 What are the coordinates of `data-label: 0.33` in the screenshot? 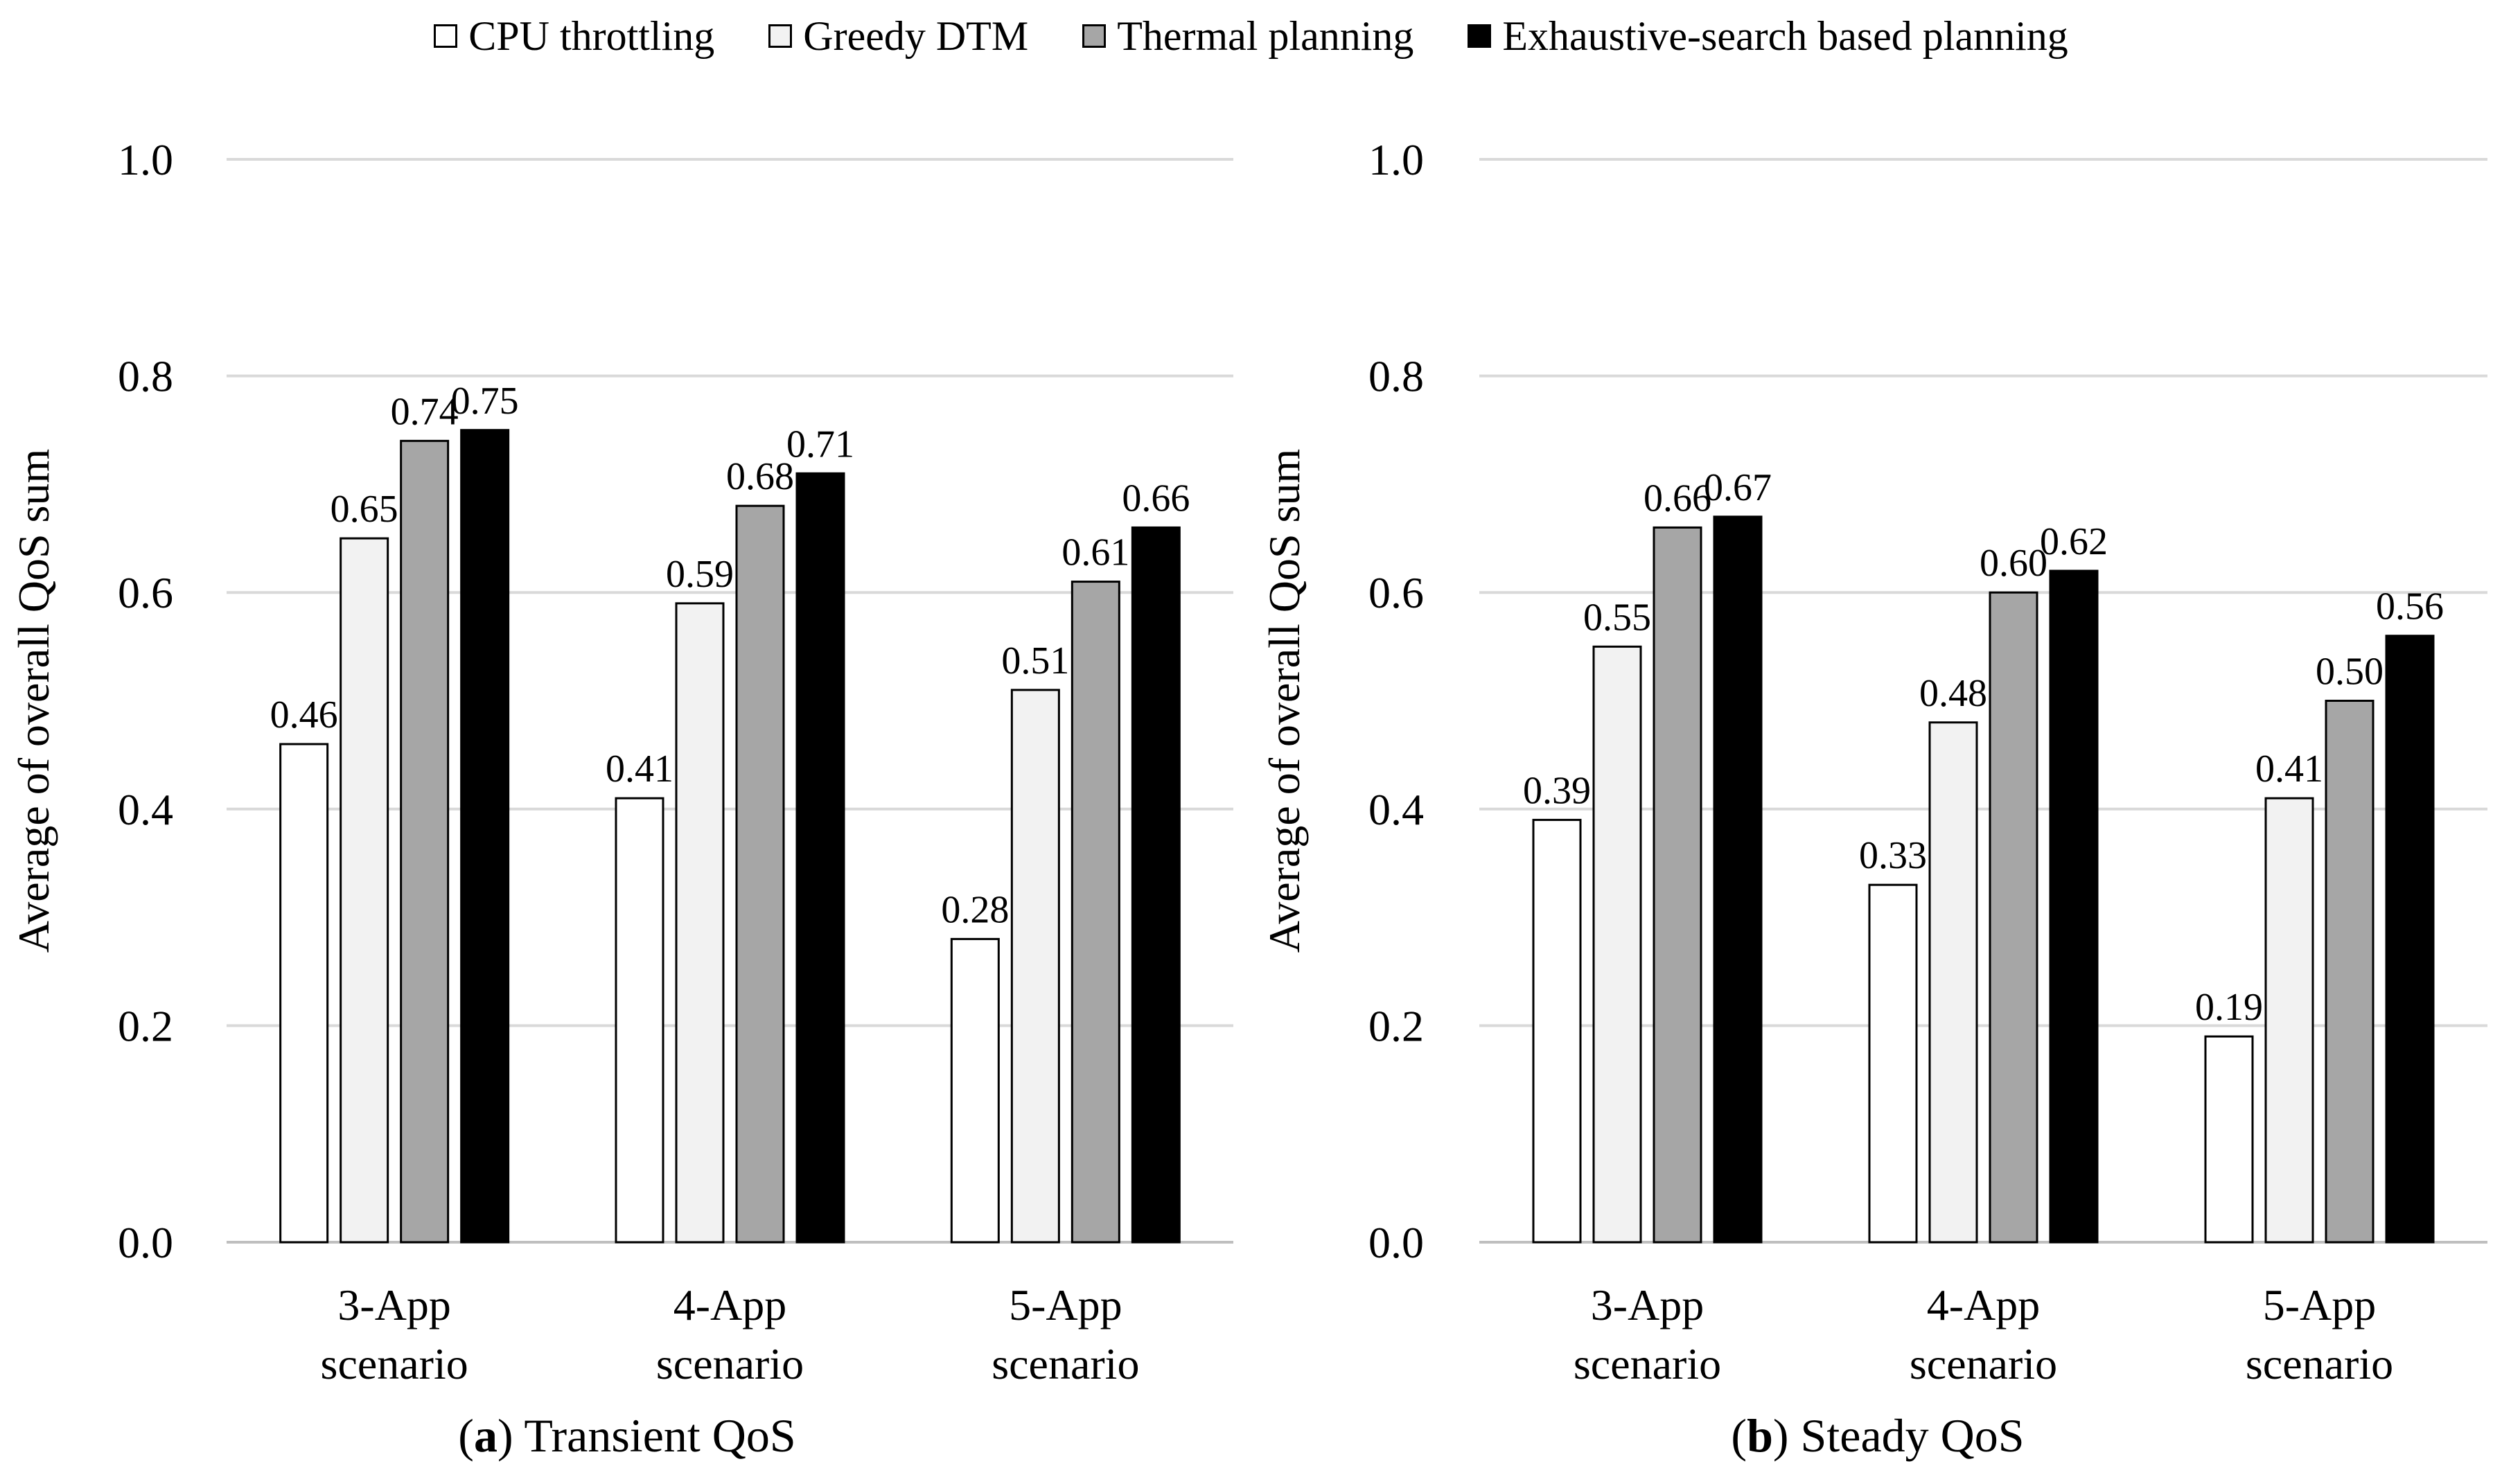 It's located at (1893, 855).